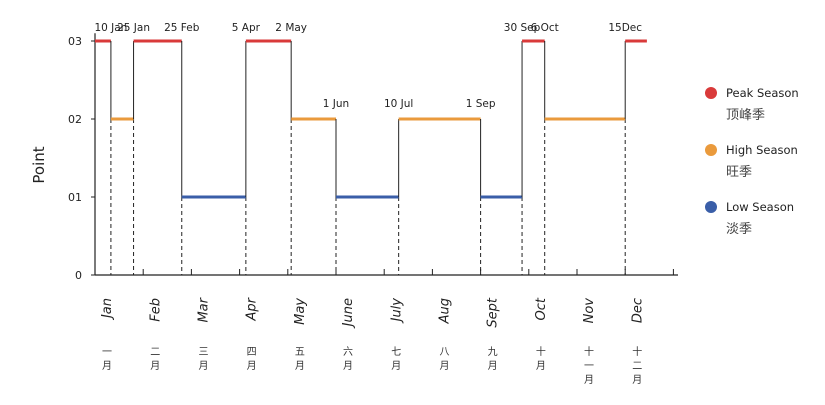  What do you see at coordinates (75, 119) in the screenshot?
I see `y-tick-label: 02` at bounding box center [75, 119].